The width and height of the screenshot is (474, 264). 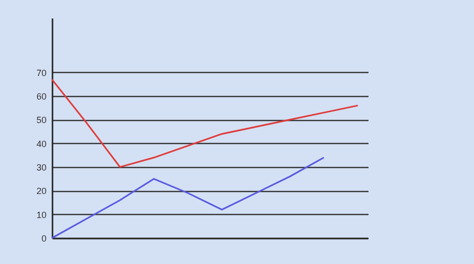 I want to click on y-tick-label: 30, so click(x=41, y=167).